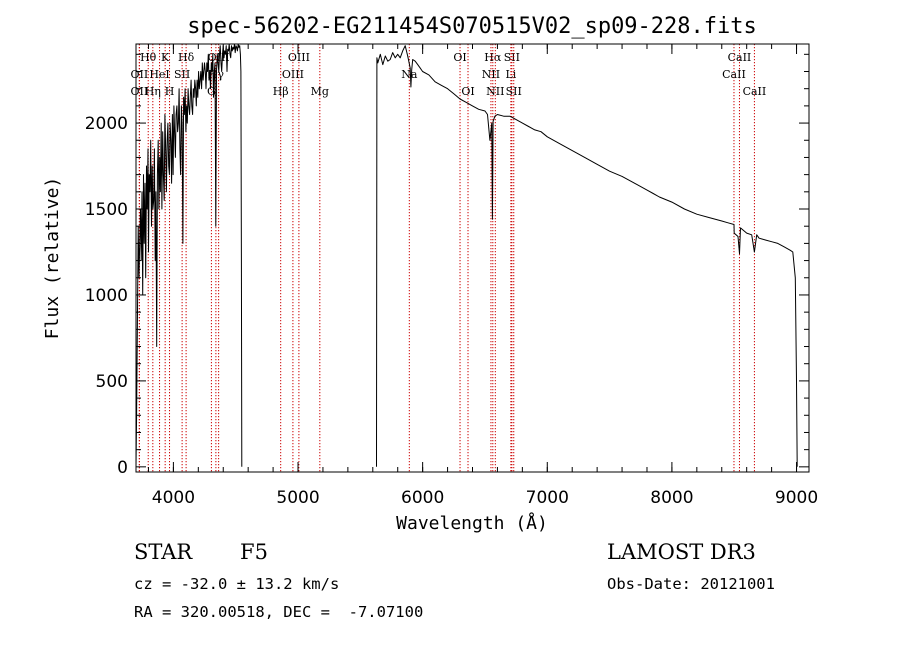 The width and height of the screenshot is (900, 649). Describe the element at coordinates (279, 612) in the screenshot. I see `coords-text: RA = 320.00518, DEC = -7.07100` at that location.